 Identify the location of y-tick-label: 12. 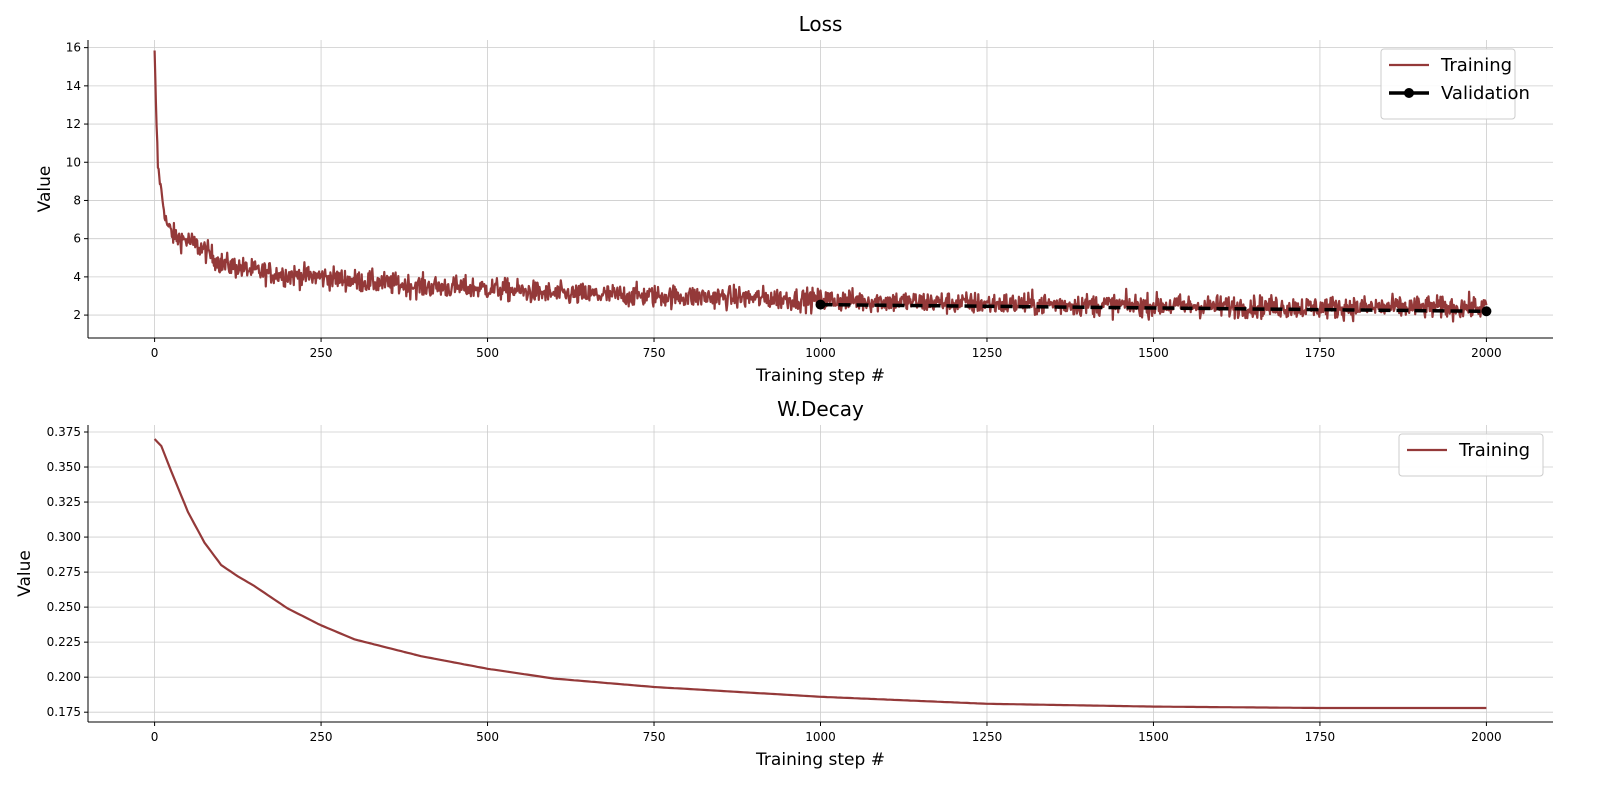
(73, 124).